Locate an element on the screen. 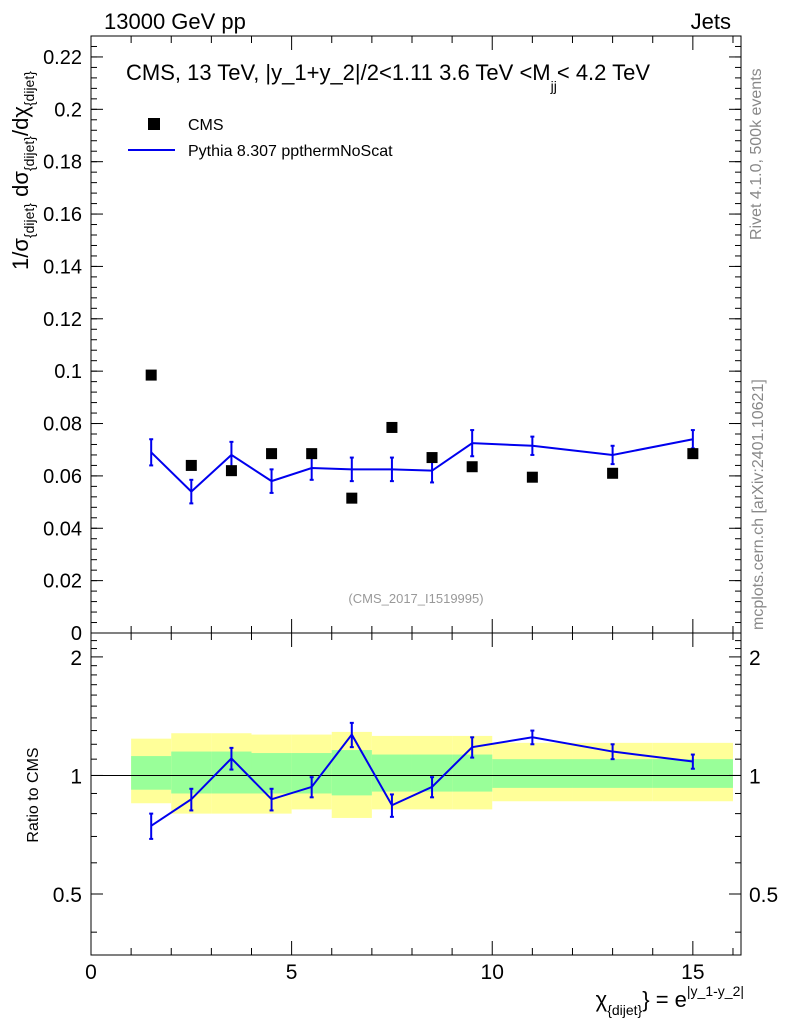 This screenshot has width=786, height=1024. main-ytick-label: 0.12 is located at coordinates (62, 320).